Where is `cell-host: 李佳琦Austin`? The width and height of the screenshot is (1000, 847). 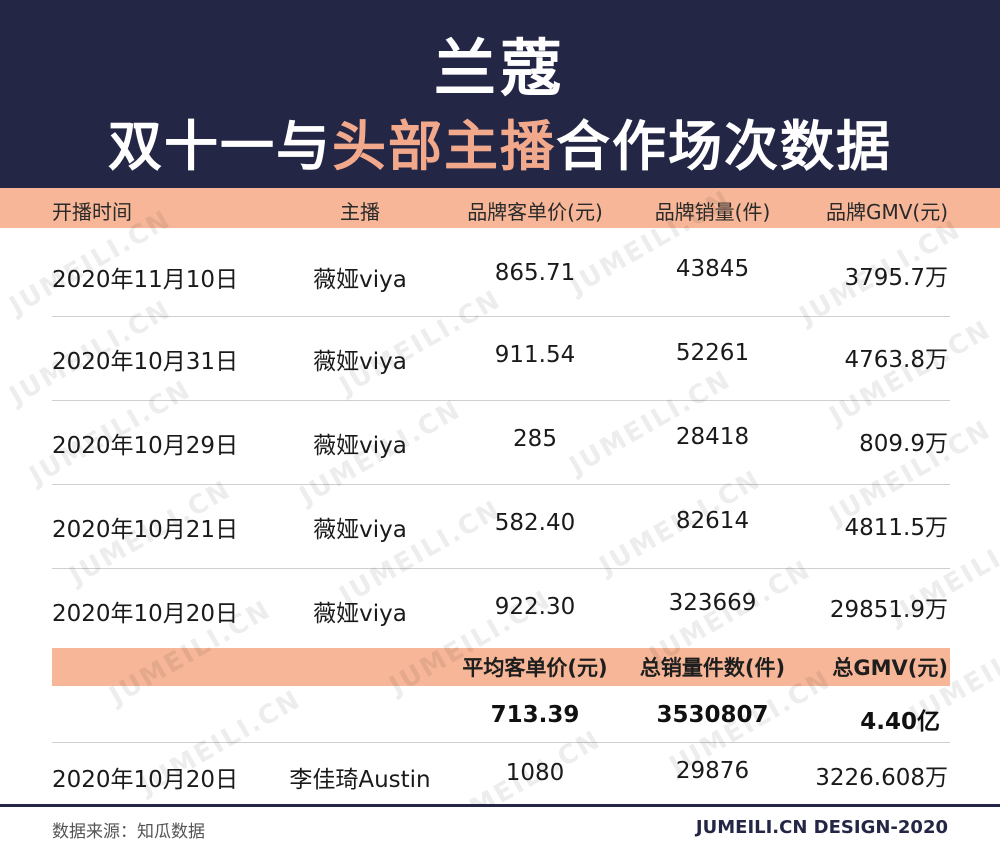
cell-host: 李佳琦Austin is located at coordinates (360, 780).